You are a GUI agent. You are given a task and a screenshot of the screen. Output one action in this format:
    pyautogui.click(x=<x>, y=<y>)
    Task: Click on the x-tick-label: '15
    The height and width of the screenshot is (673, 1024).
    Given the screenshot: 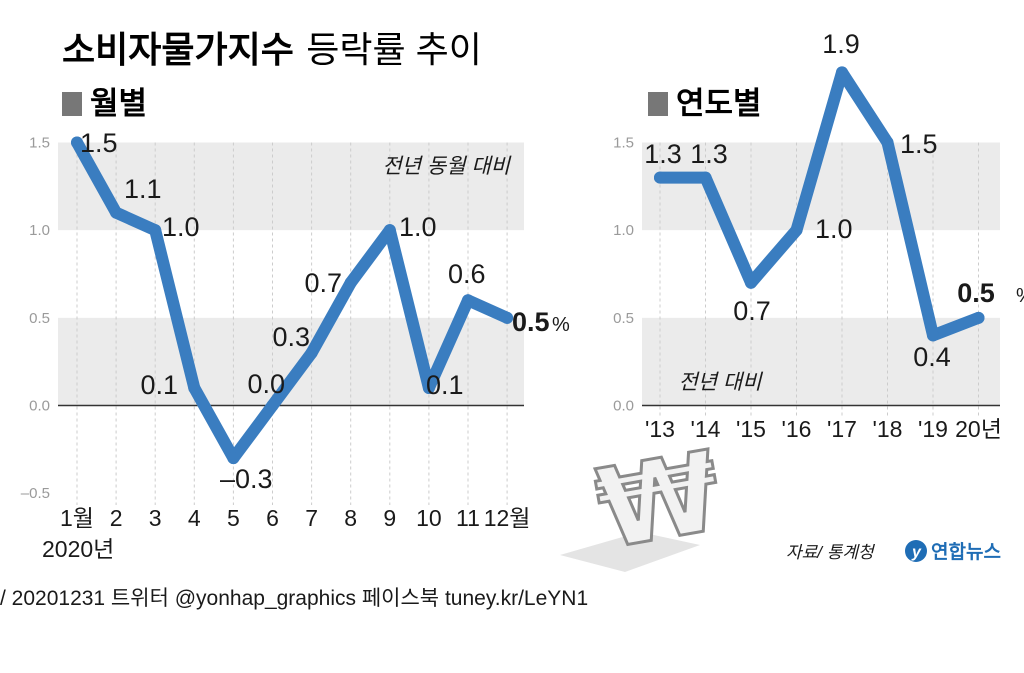 What is the action you would take?
    pyautogui.click(x=751, y=429)
    